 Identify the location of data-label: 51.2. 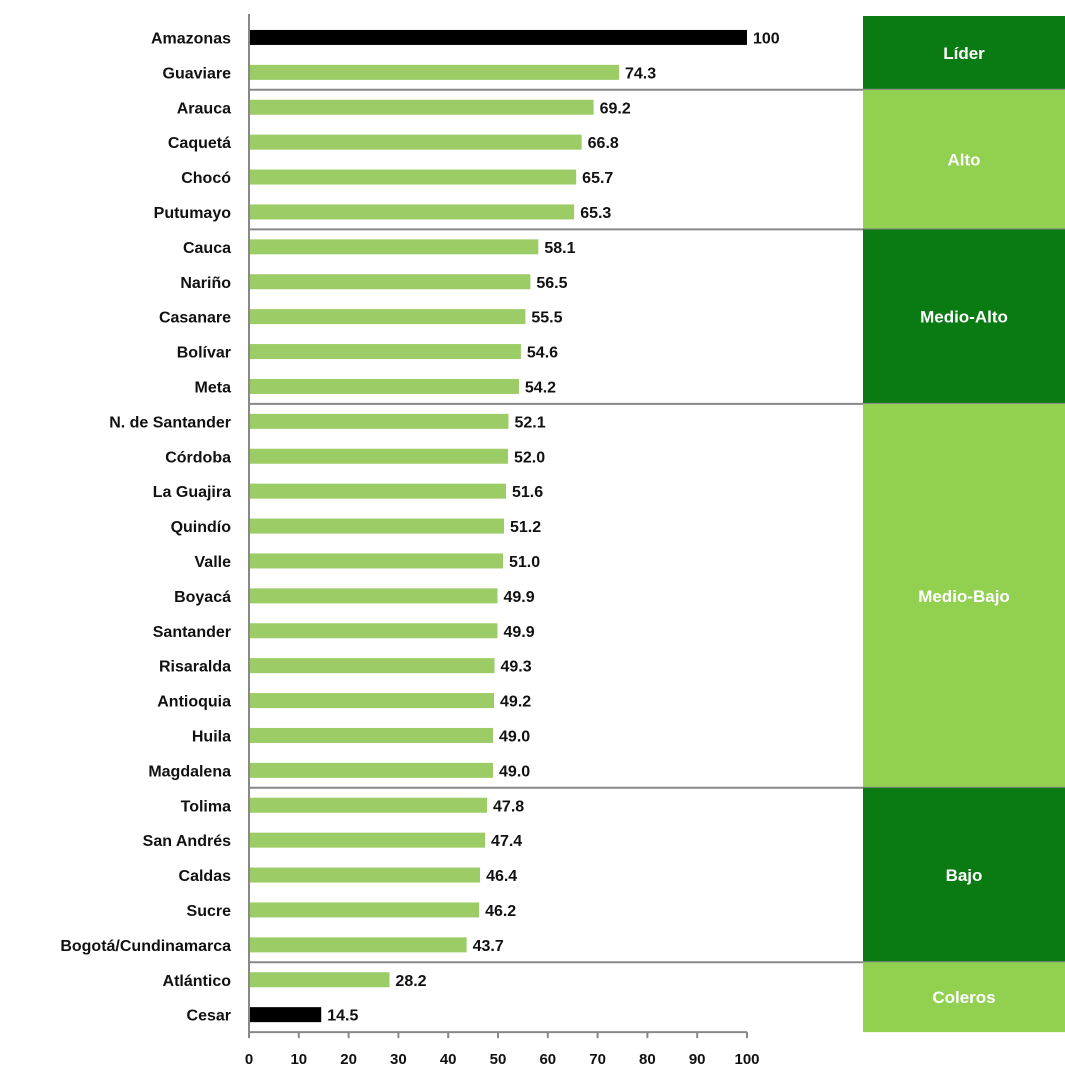
(525, 527).